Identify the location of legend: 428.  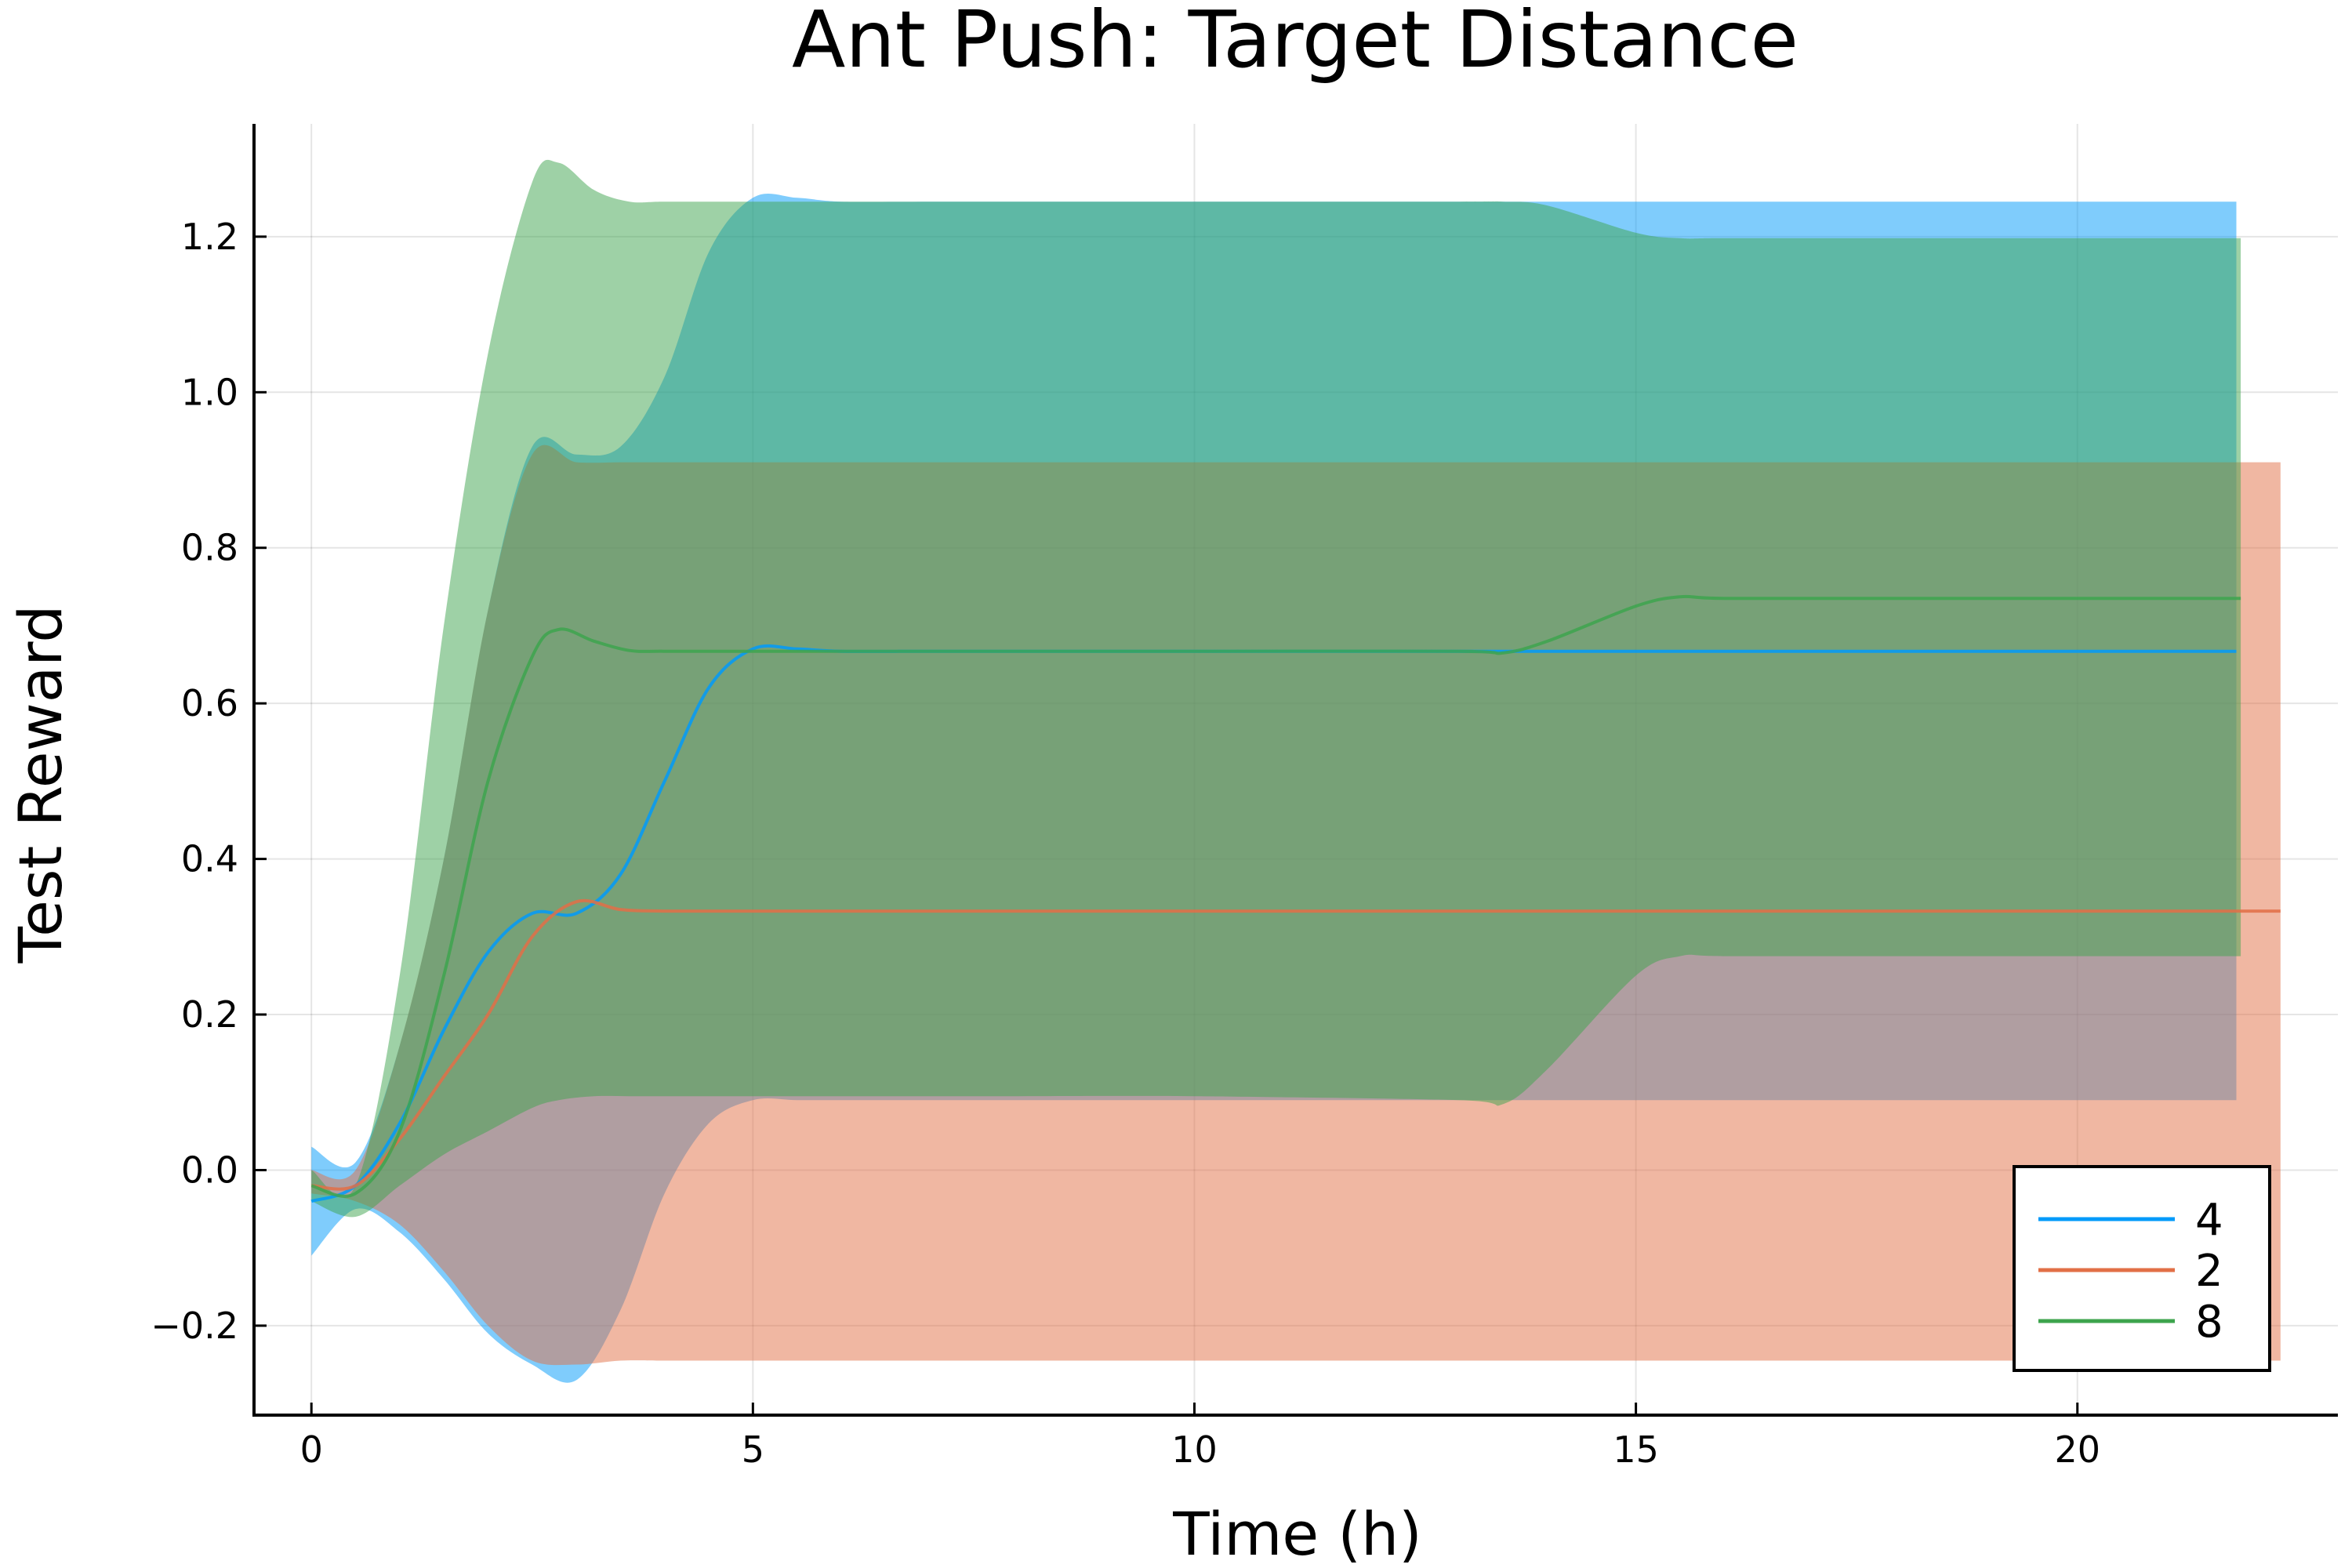
(2142, 1268).